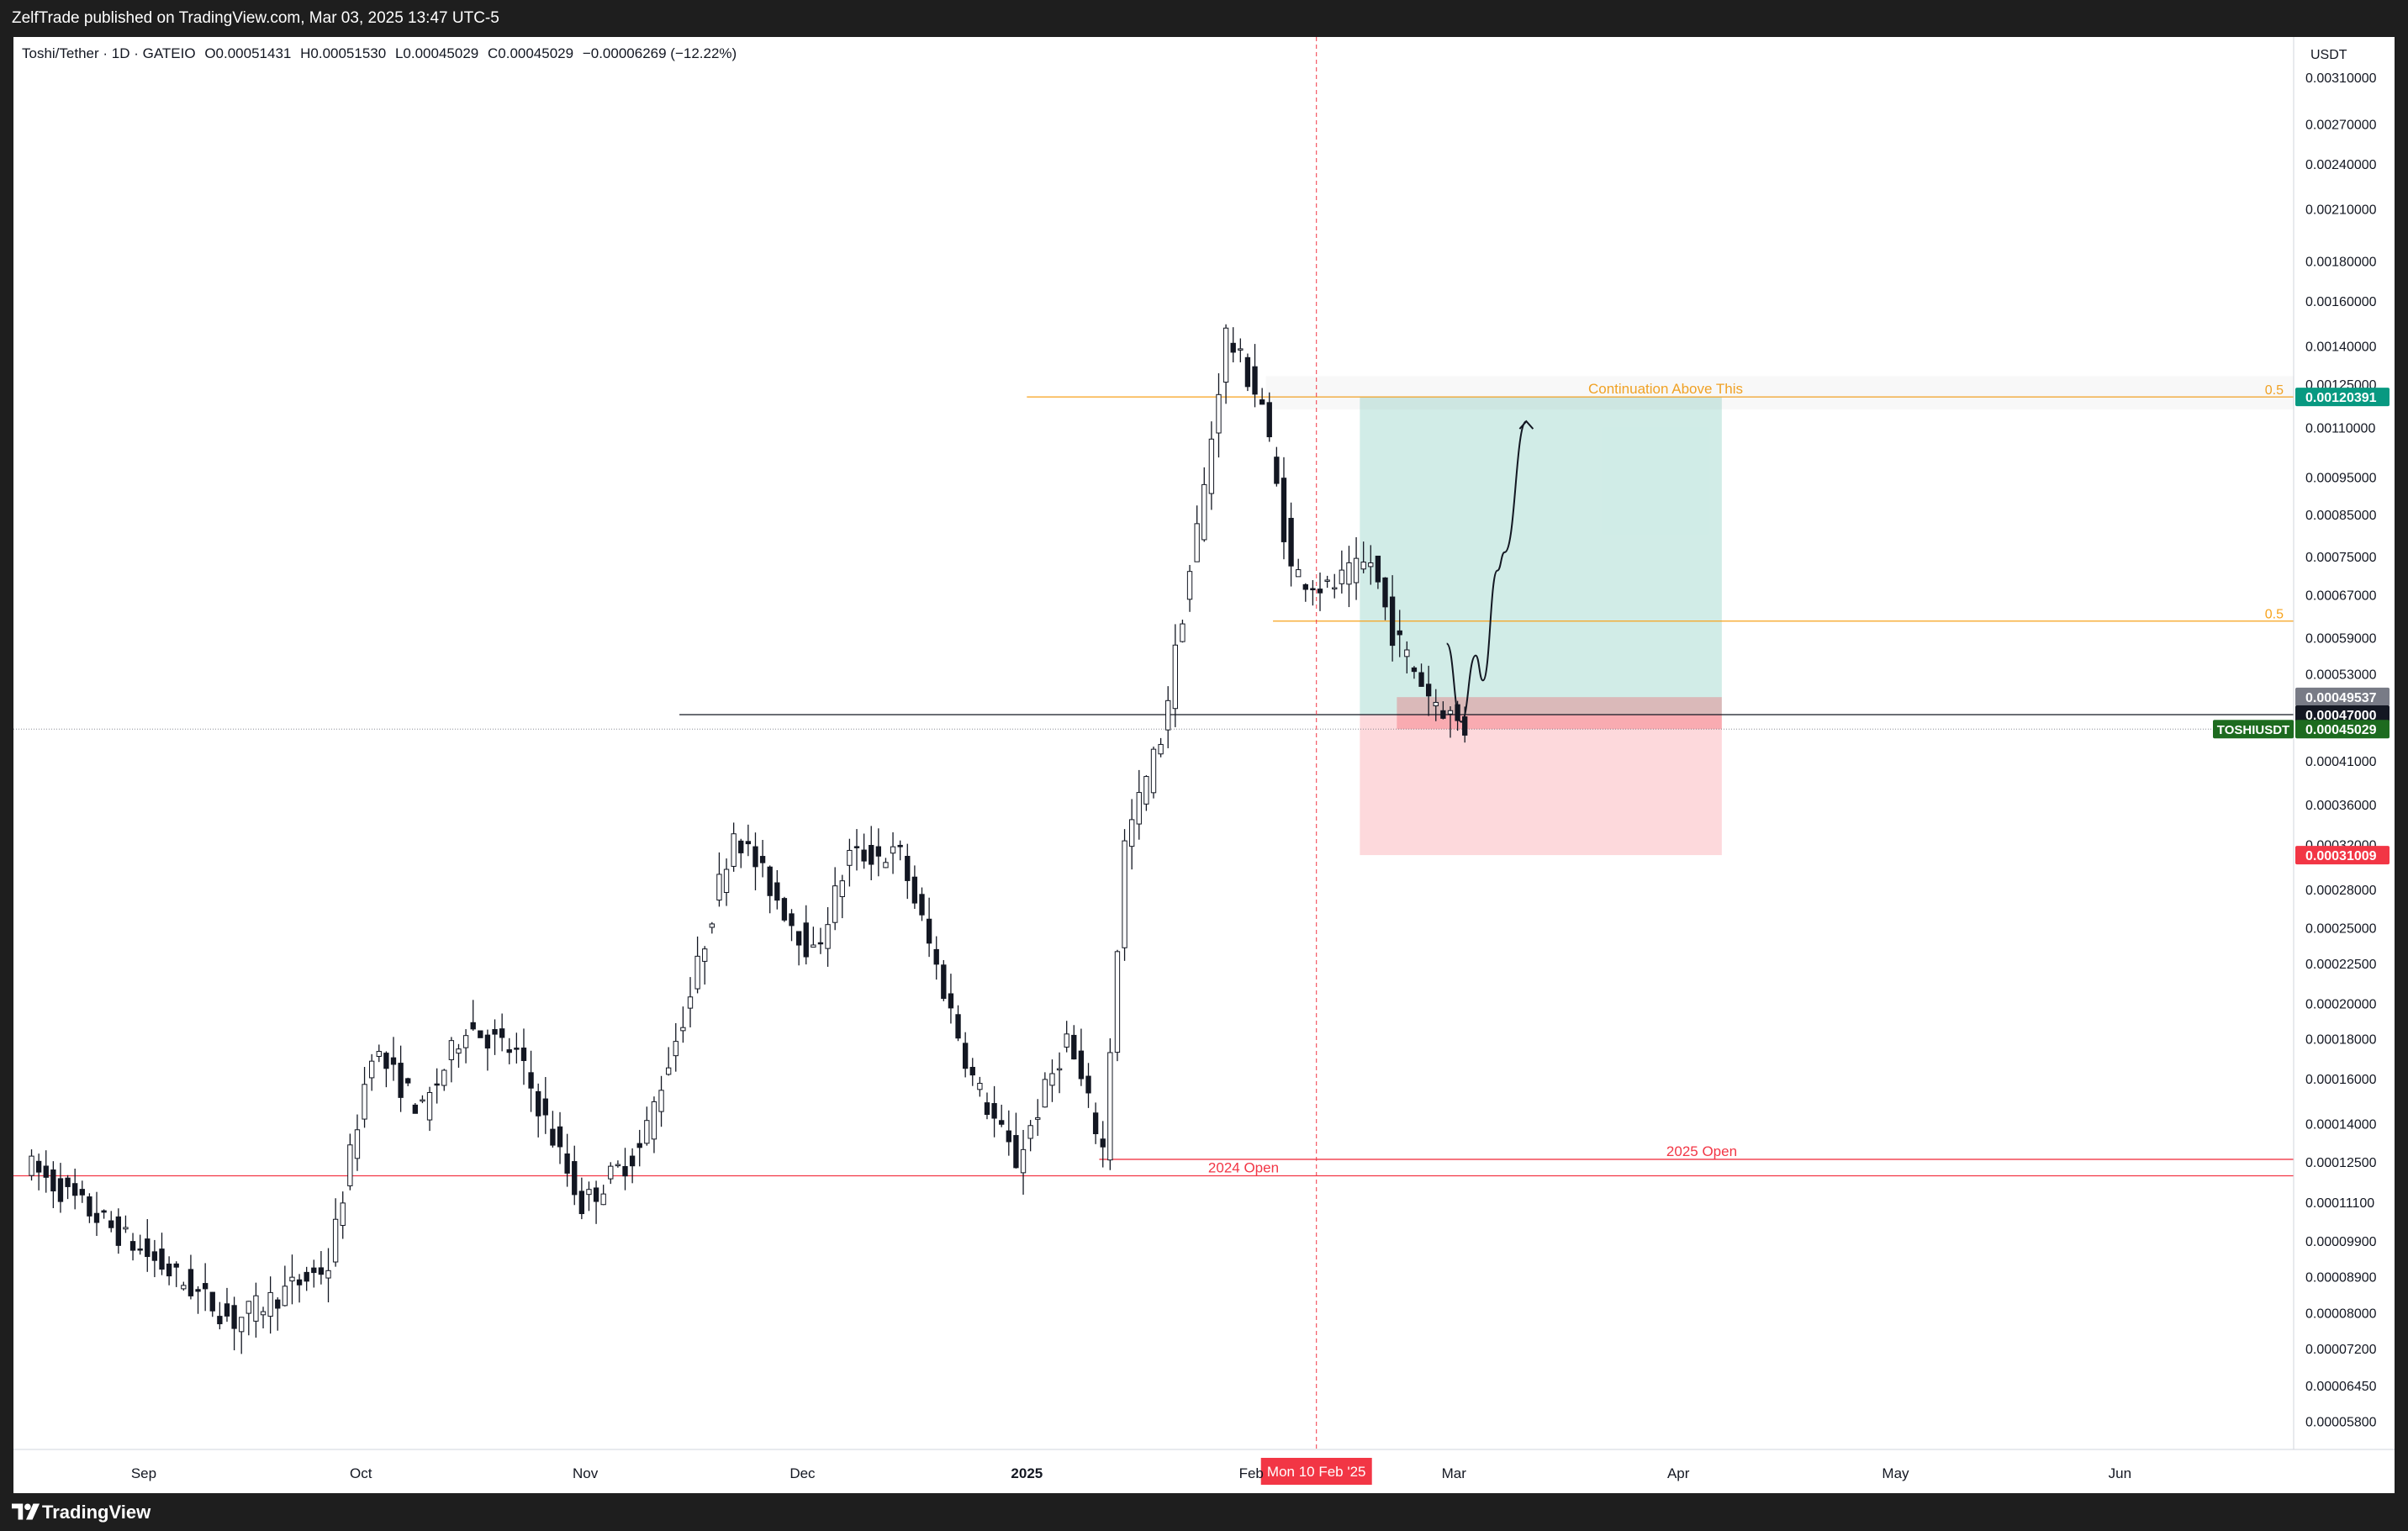  I want to click on position-target-zone, so click(1541, 556).